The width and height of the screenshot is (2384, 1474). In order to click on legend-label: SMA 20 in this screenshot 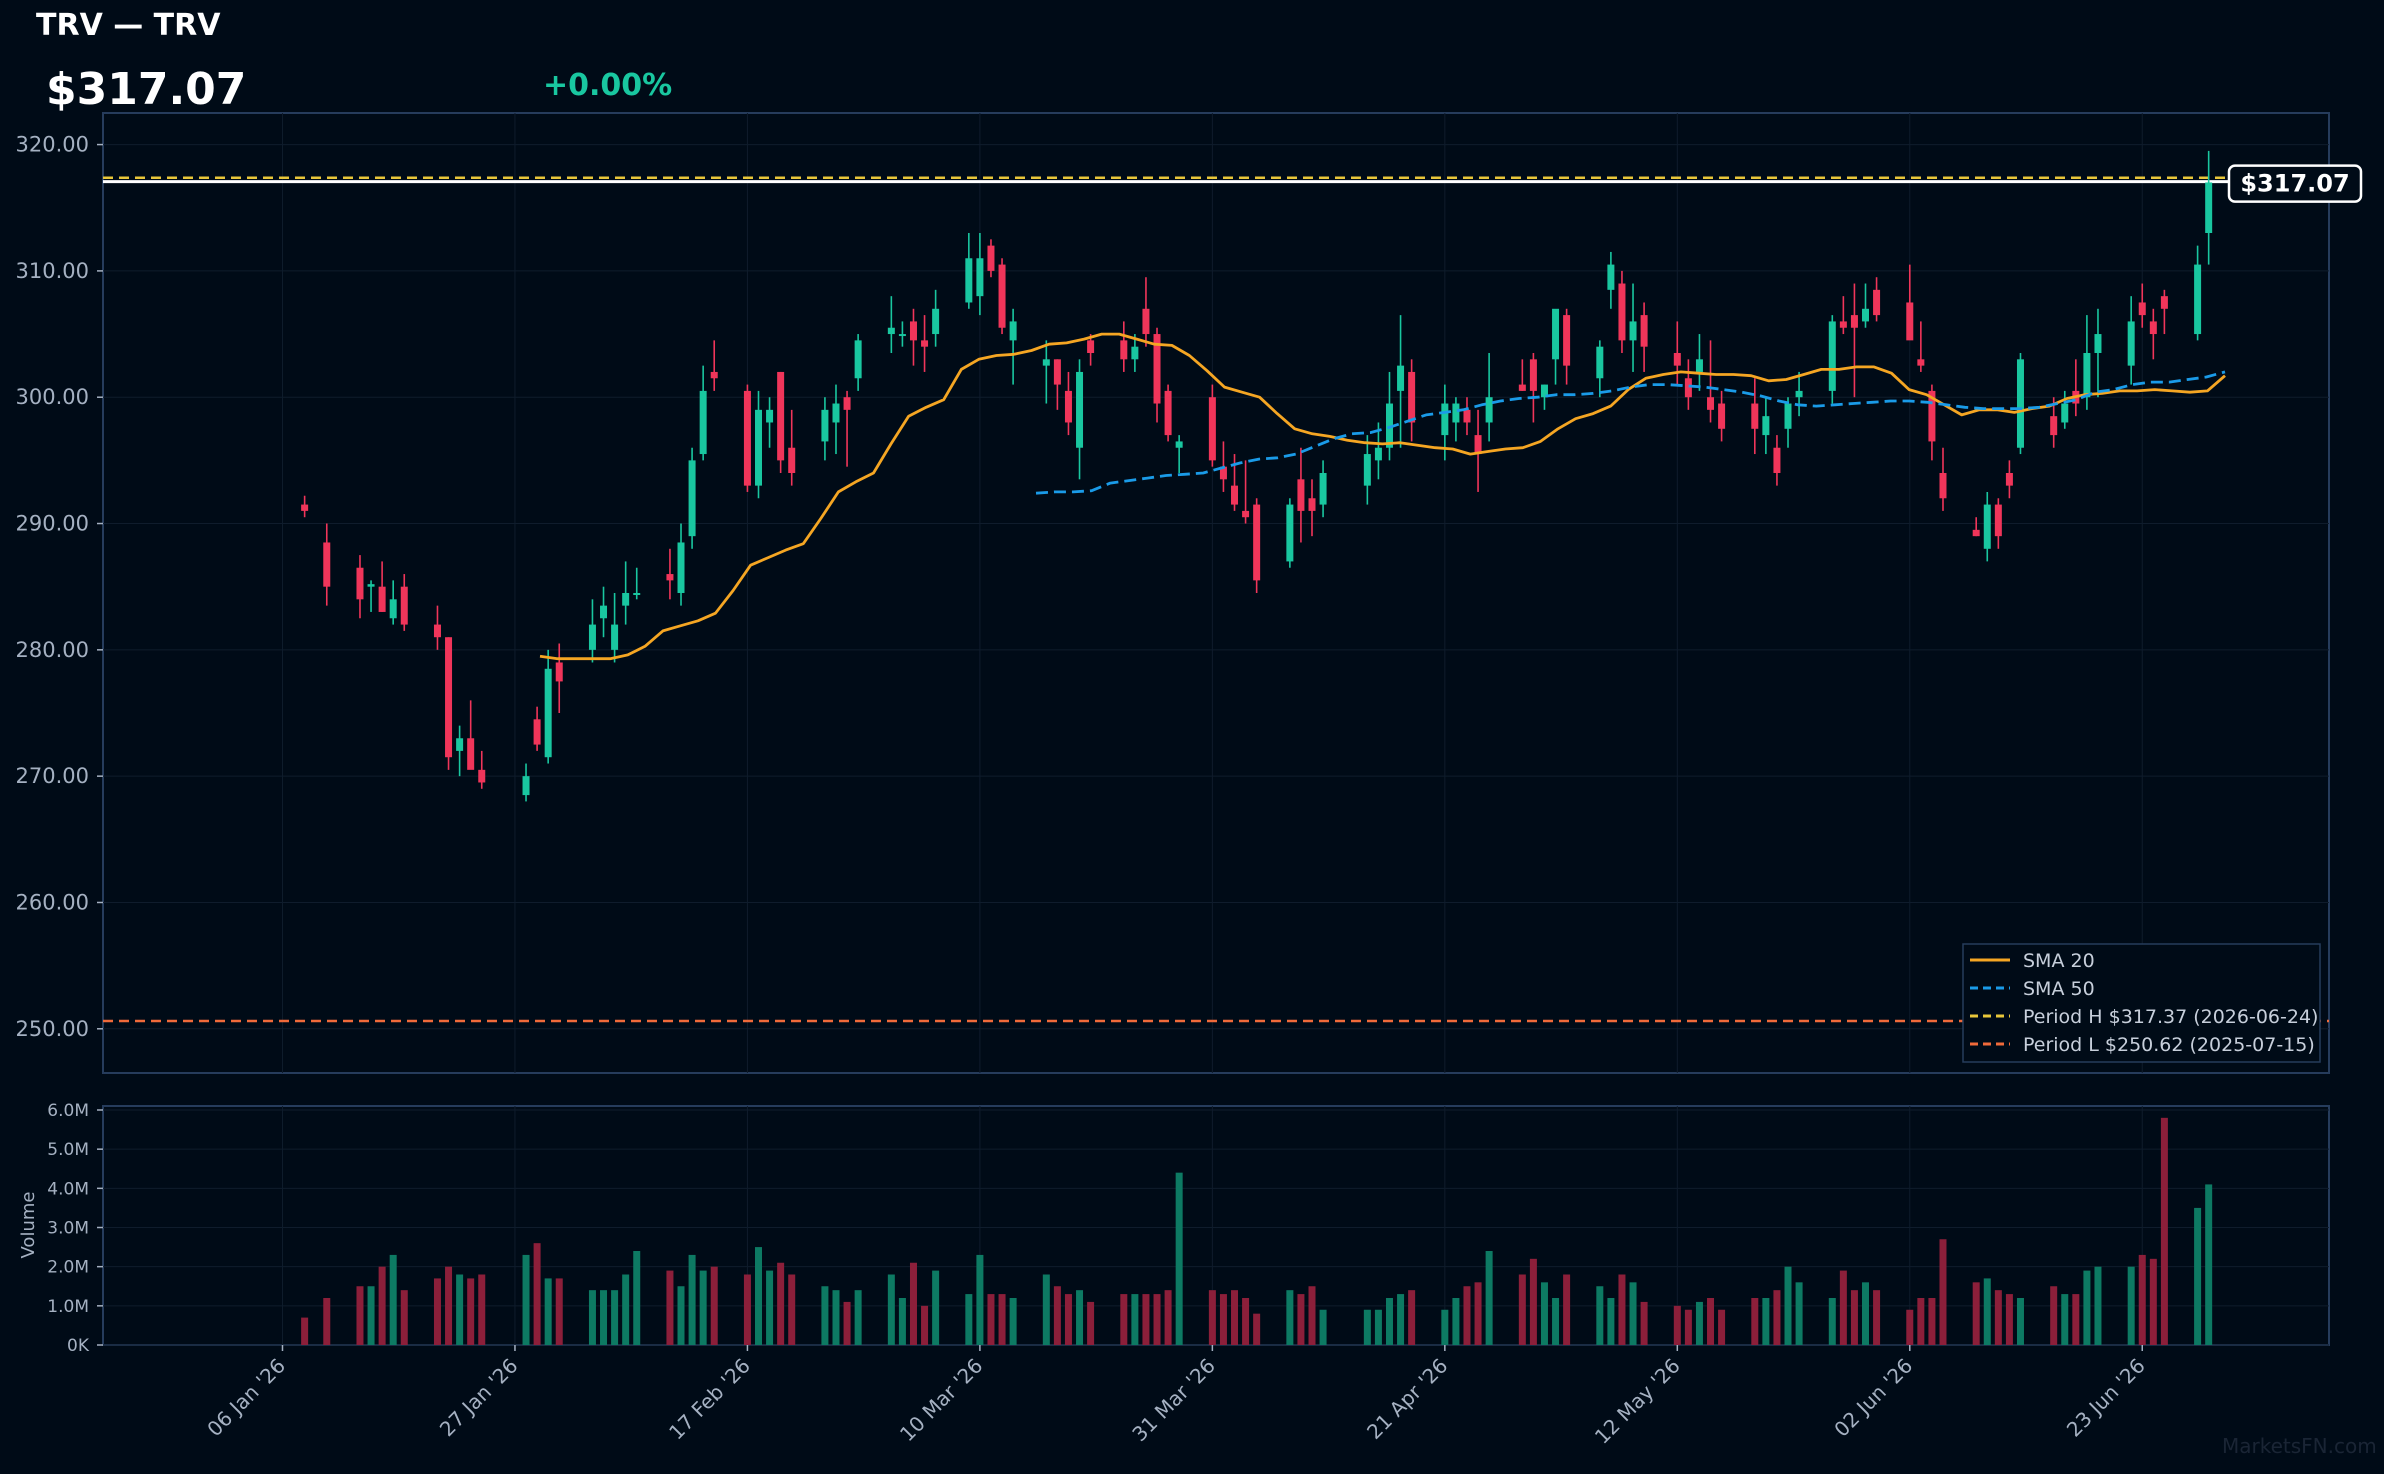, I will do `click(2059, 961)`.